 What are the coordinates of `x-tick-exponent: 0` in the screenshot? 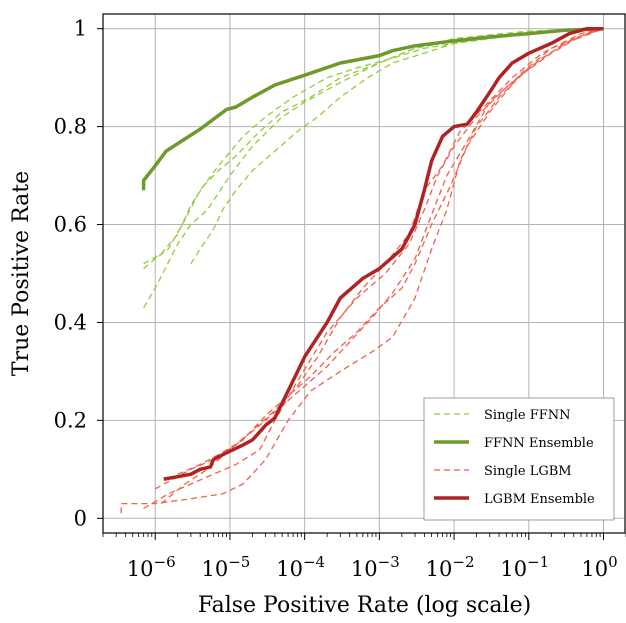 It's located at (613, 562).